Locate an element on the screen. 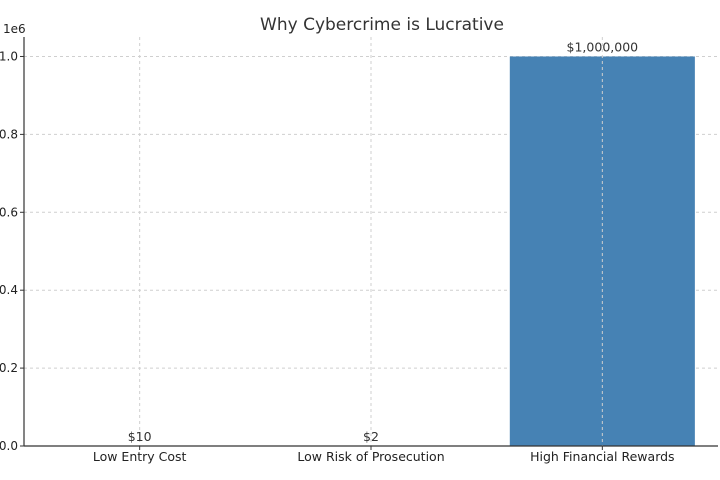  data-label: $10 is located at coordinates (140, 436).